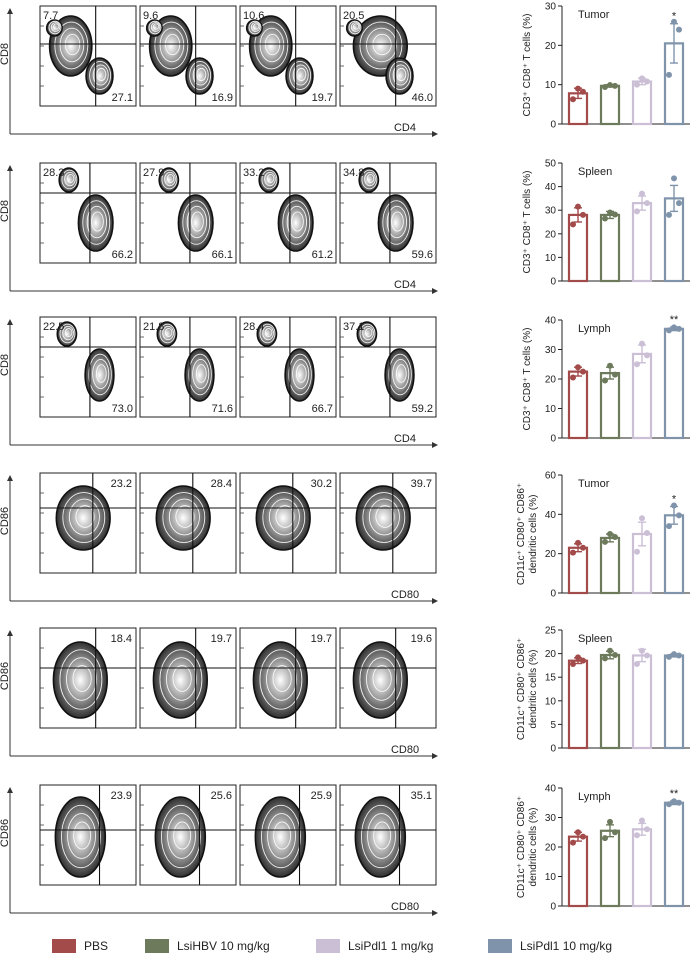 The height and width of the screenshot is (961, 700). I want to click on quadrant-value-upper-left: 37.1, so click(353, 327).